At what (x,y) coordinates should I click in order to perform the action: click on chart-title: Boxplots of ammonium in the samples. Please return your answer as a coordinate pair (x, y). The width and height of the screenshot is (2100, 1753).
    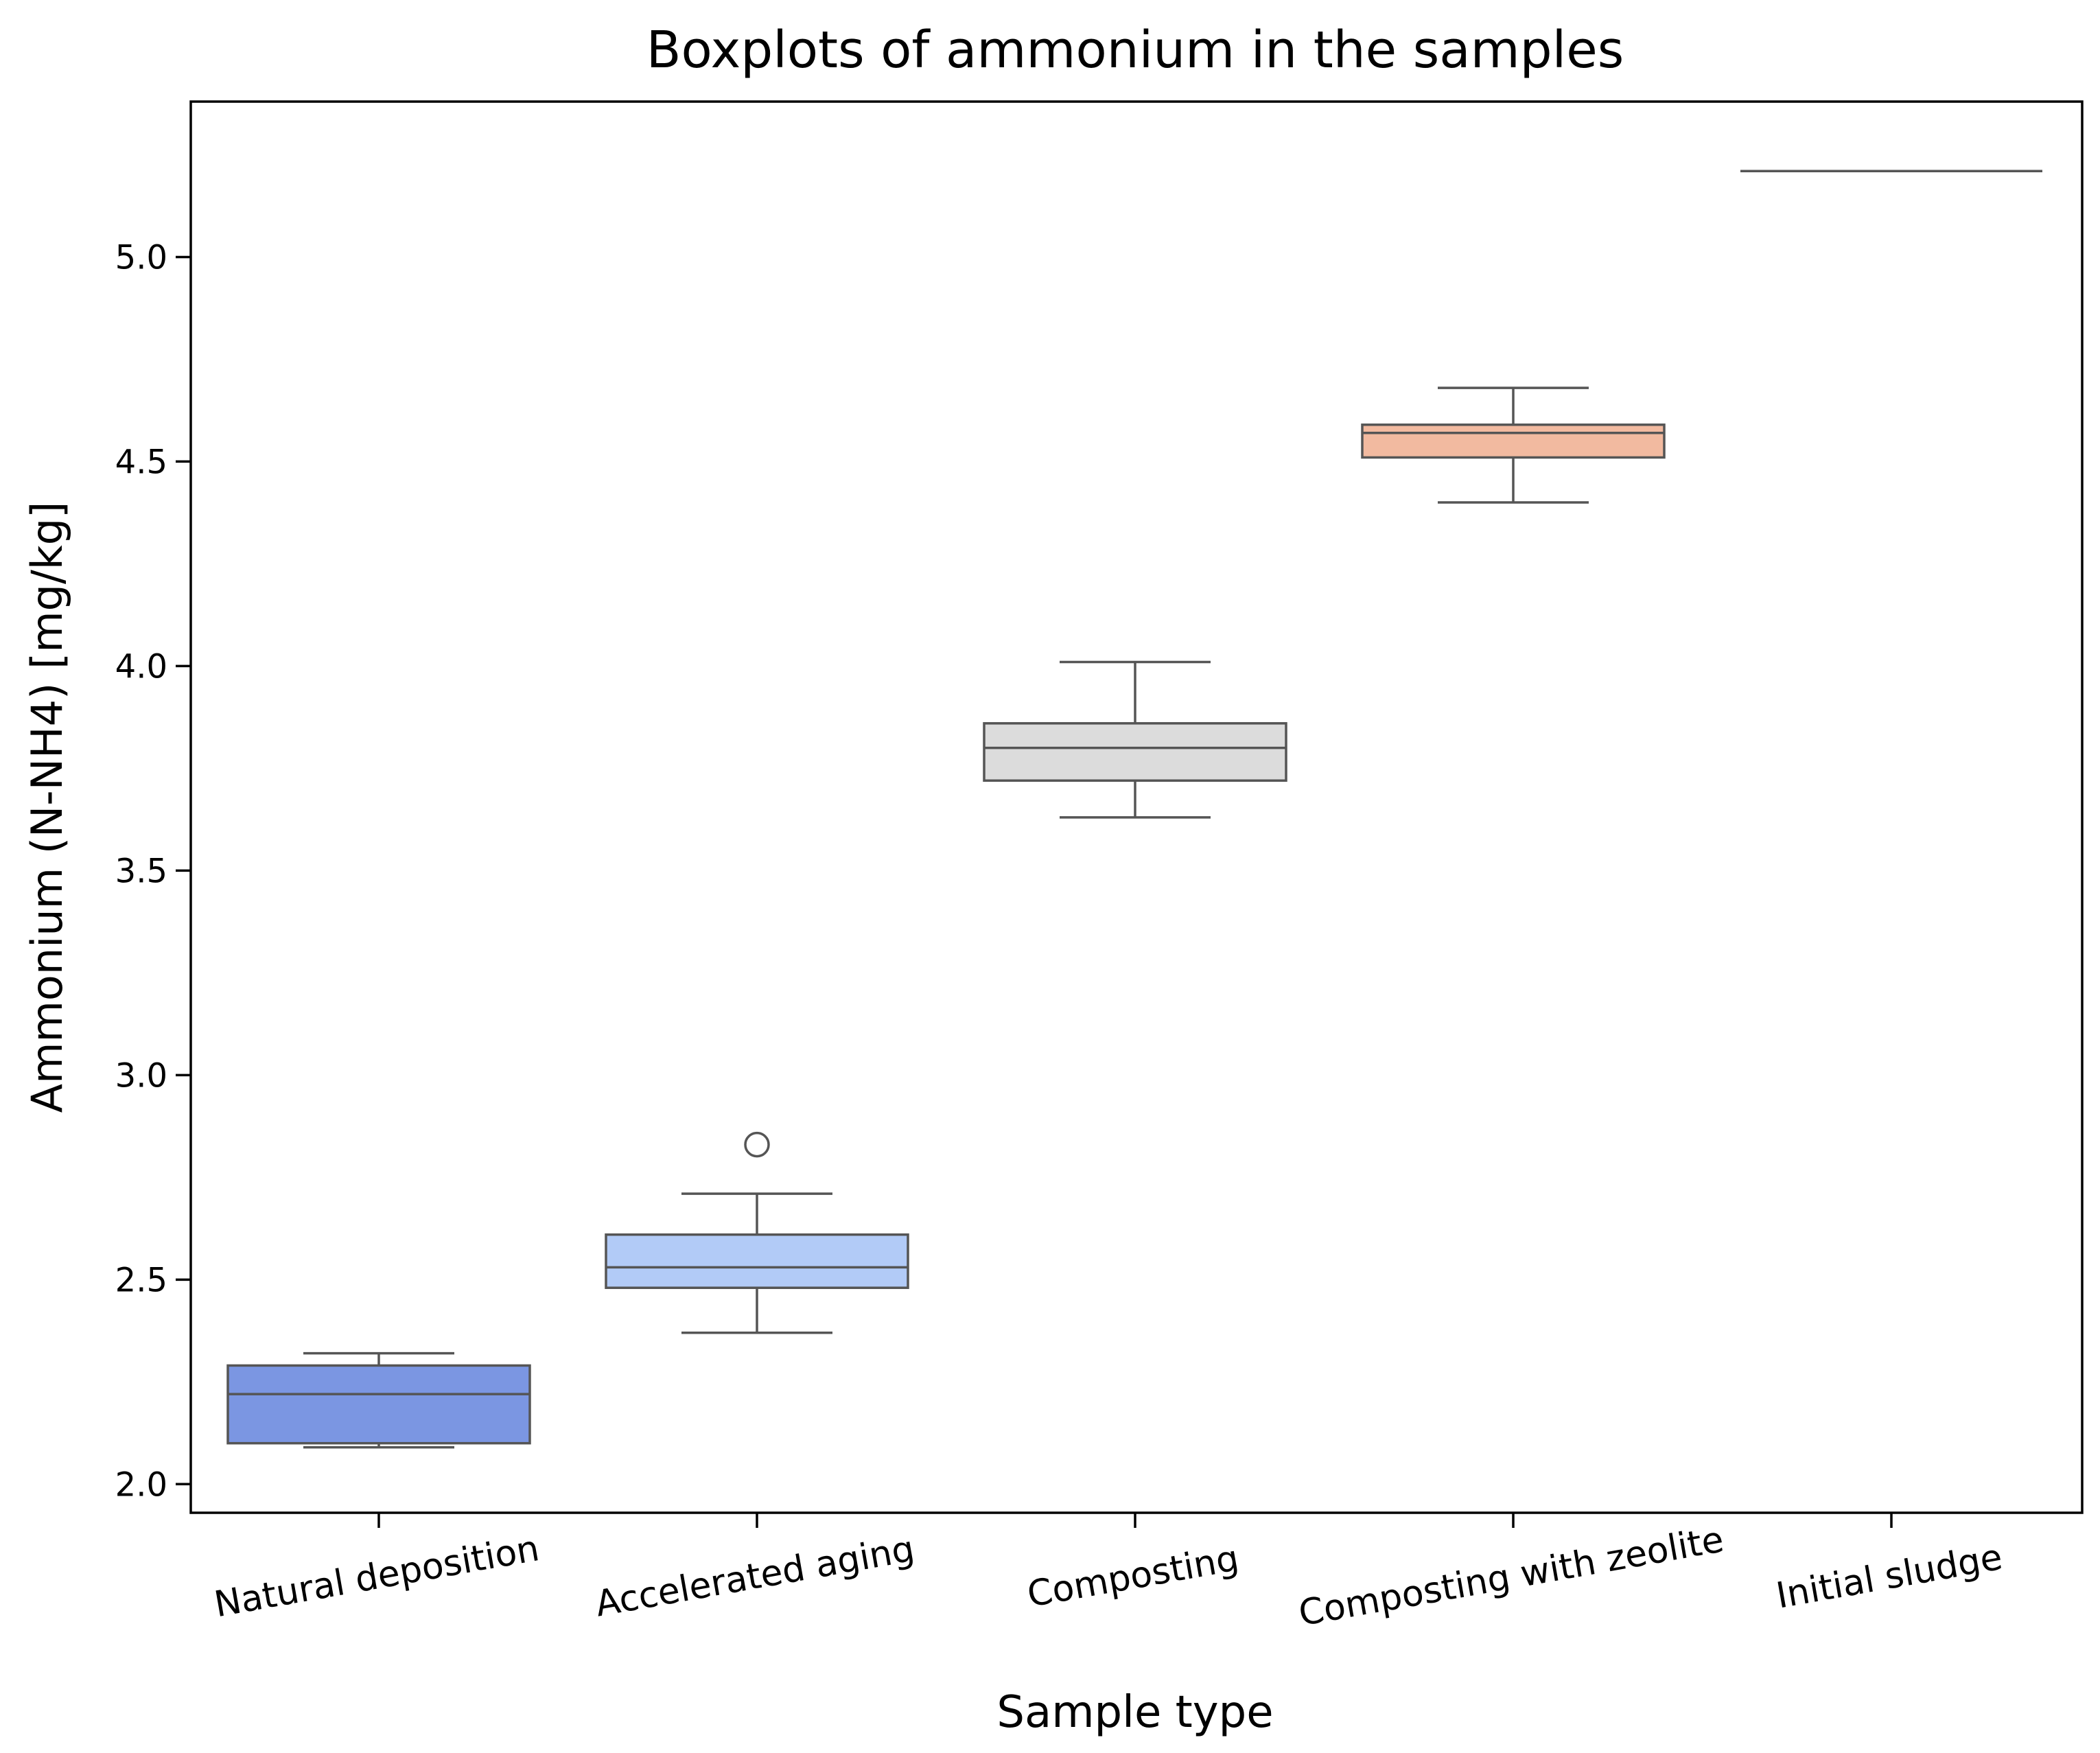
    Looking at the image, I should click on (1135, 50).